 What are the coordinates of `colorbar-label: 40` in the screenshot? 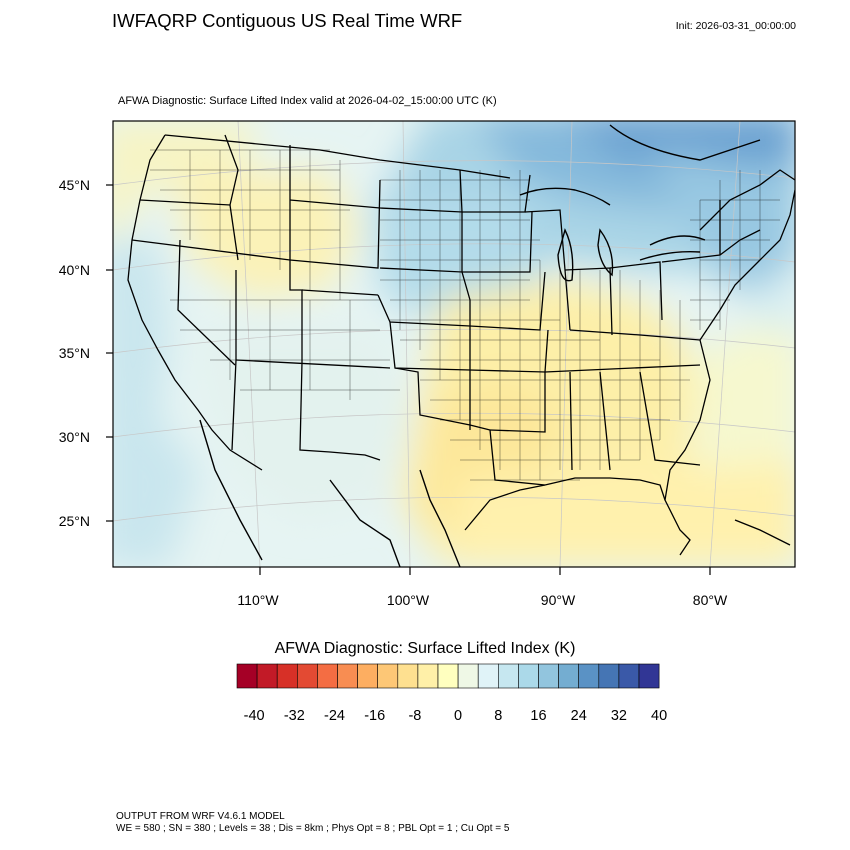 It's located at (659, 716).